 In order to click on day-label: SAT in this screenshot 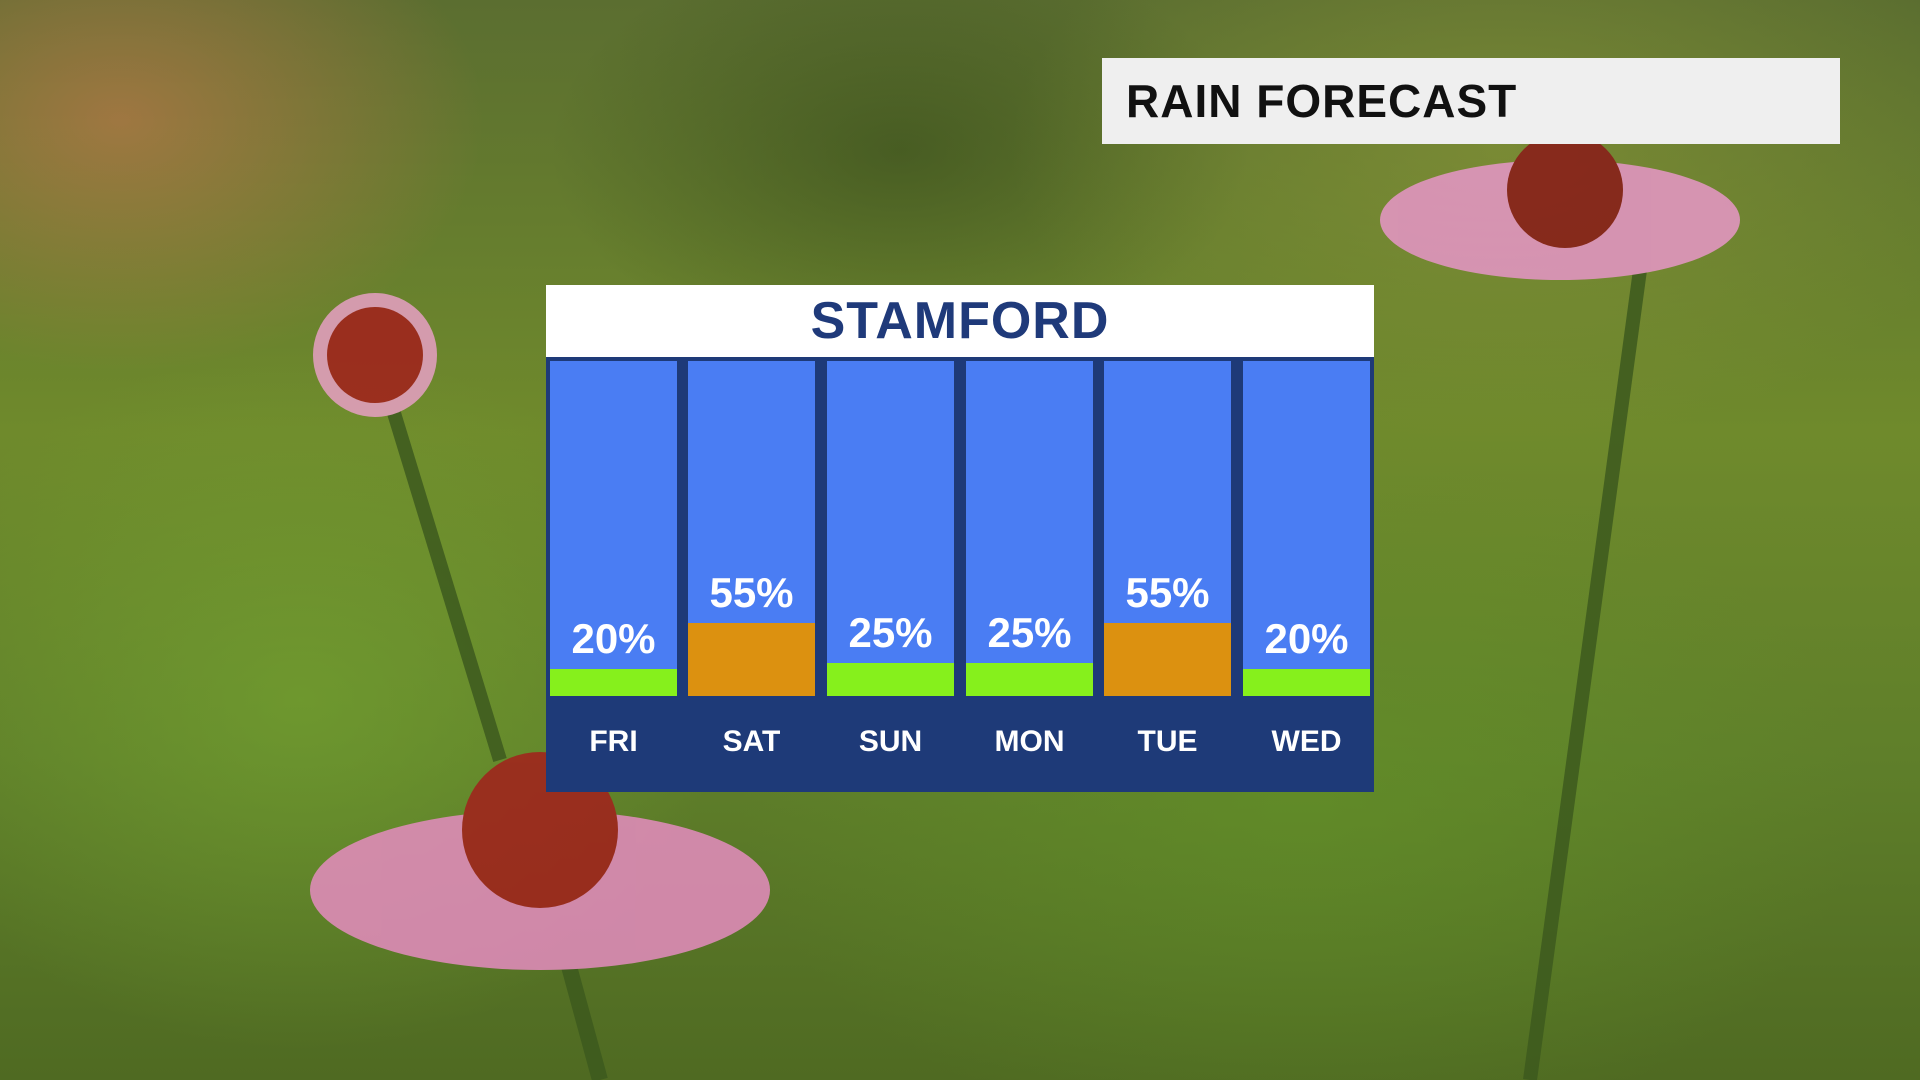, I will do `click(751, 741)`.